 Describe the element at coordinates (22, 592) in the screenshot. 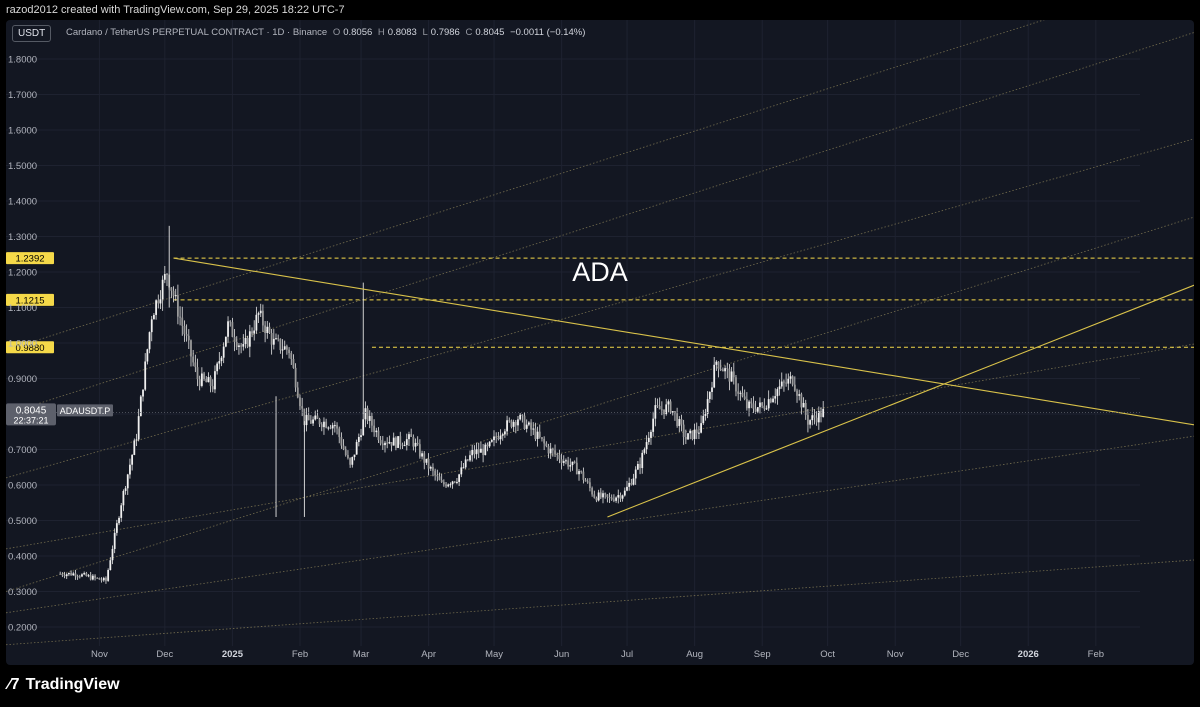

I see `y-tick-label: 0.3000` at that location.